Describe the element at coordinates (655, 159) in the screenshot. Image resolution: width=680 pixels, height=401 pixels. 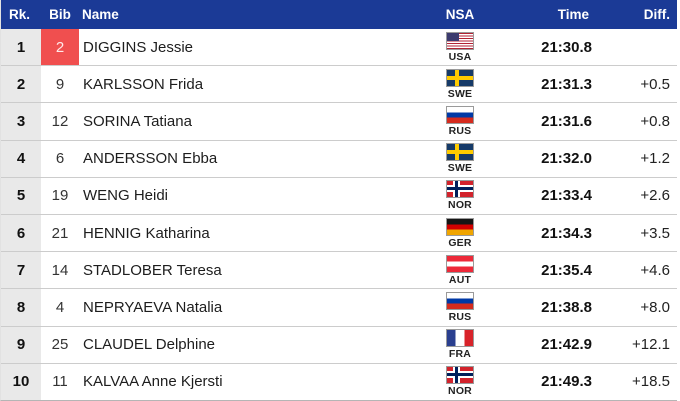
I see `diff-cell: +1.2` at that location.